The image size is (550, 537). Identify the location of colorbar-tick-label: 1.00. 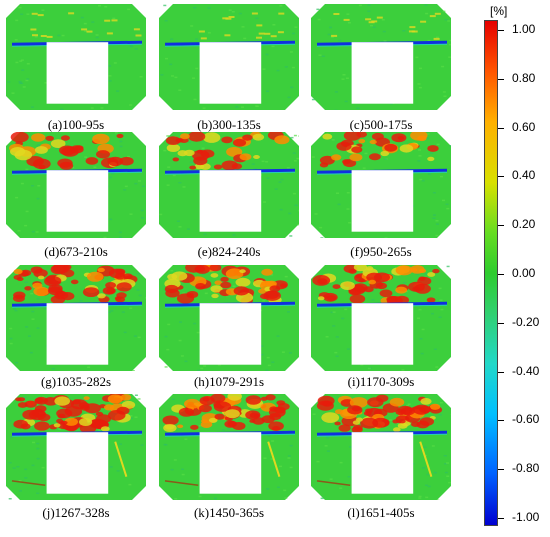
(524, 29).